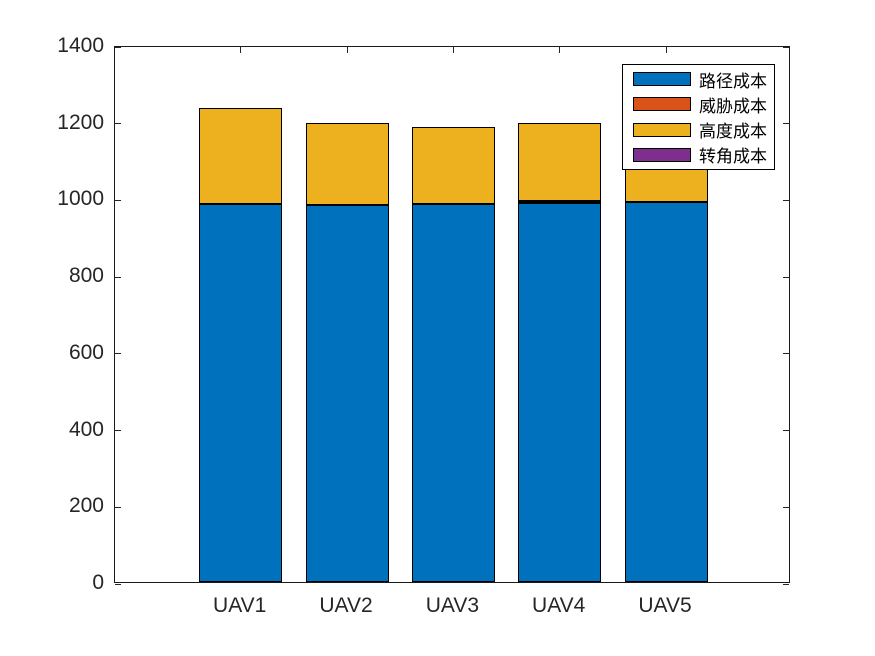 Image resolution: width=875 pixels, height=656 pixels. What do you see at coordinates (698, 79) in the screenshot?
I see `legend-item: 路径成本` at bounding box center [698, 79].